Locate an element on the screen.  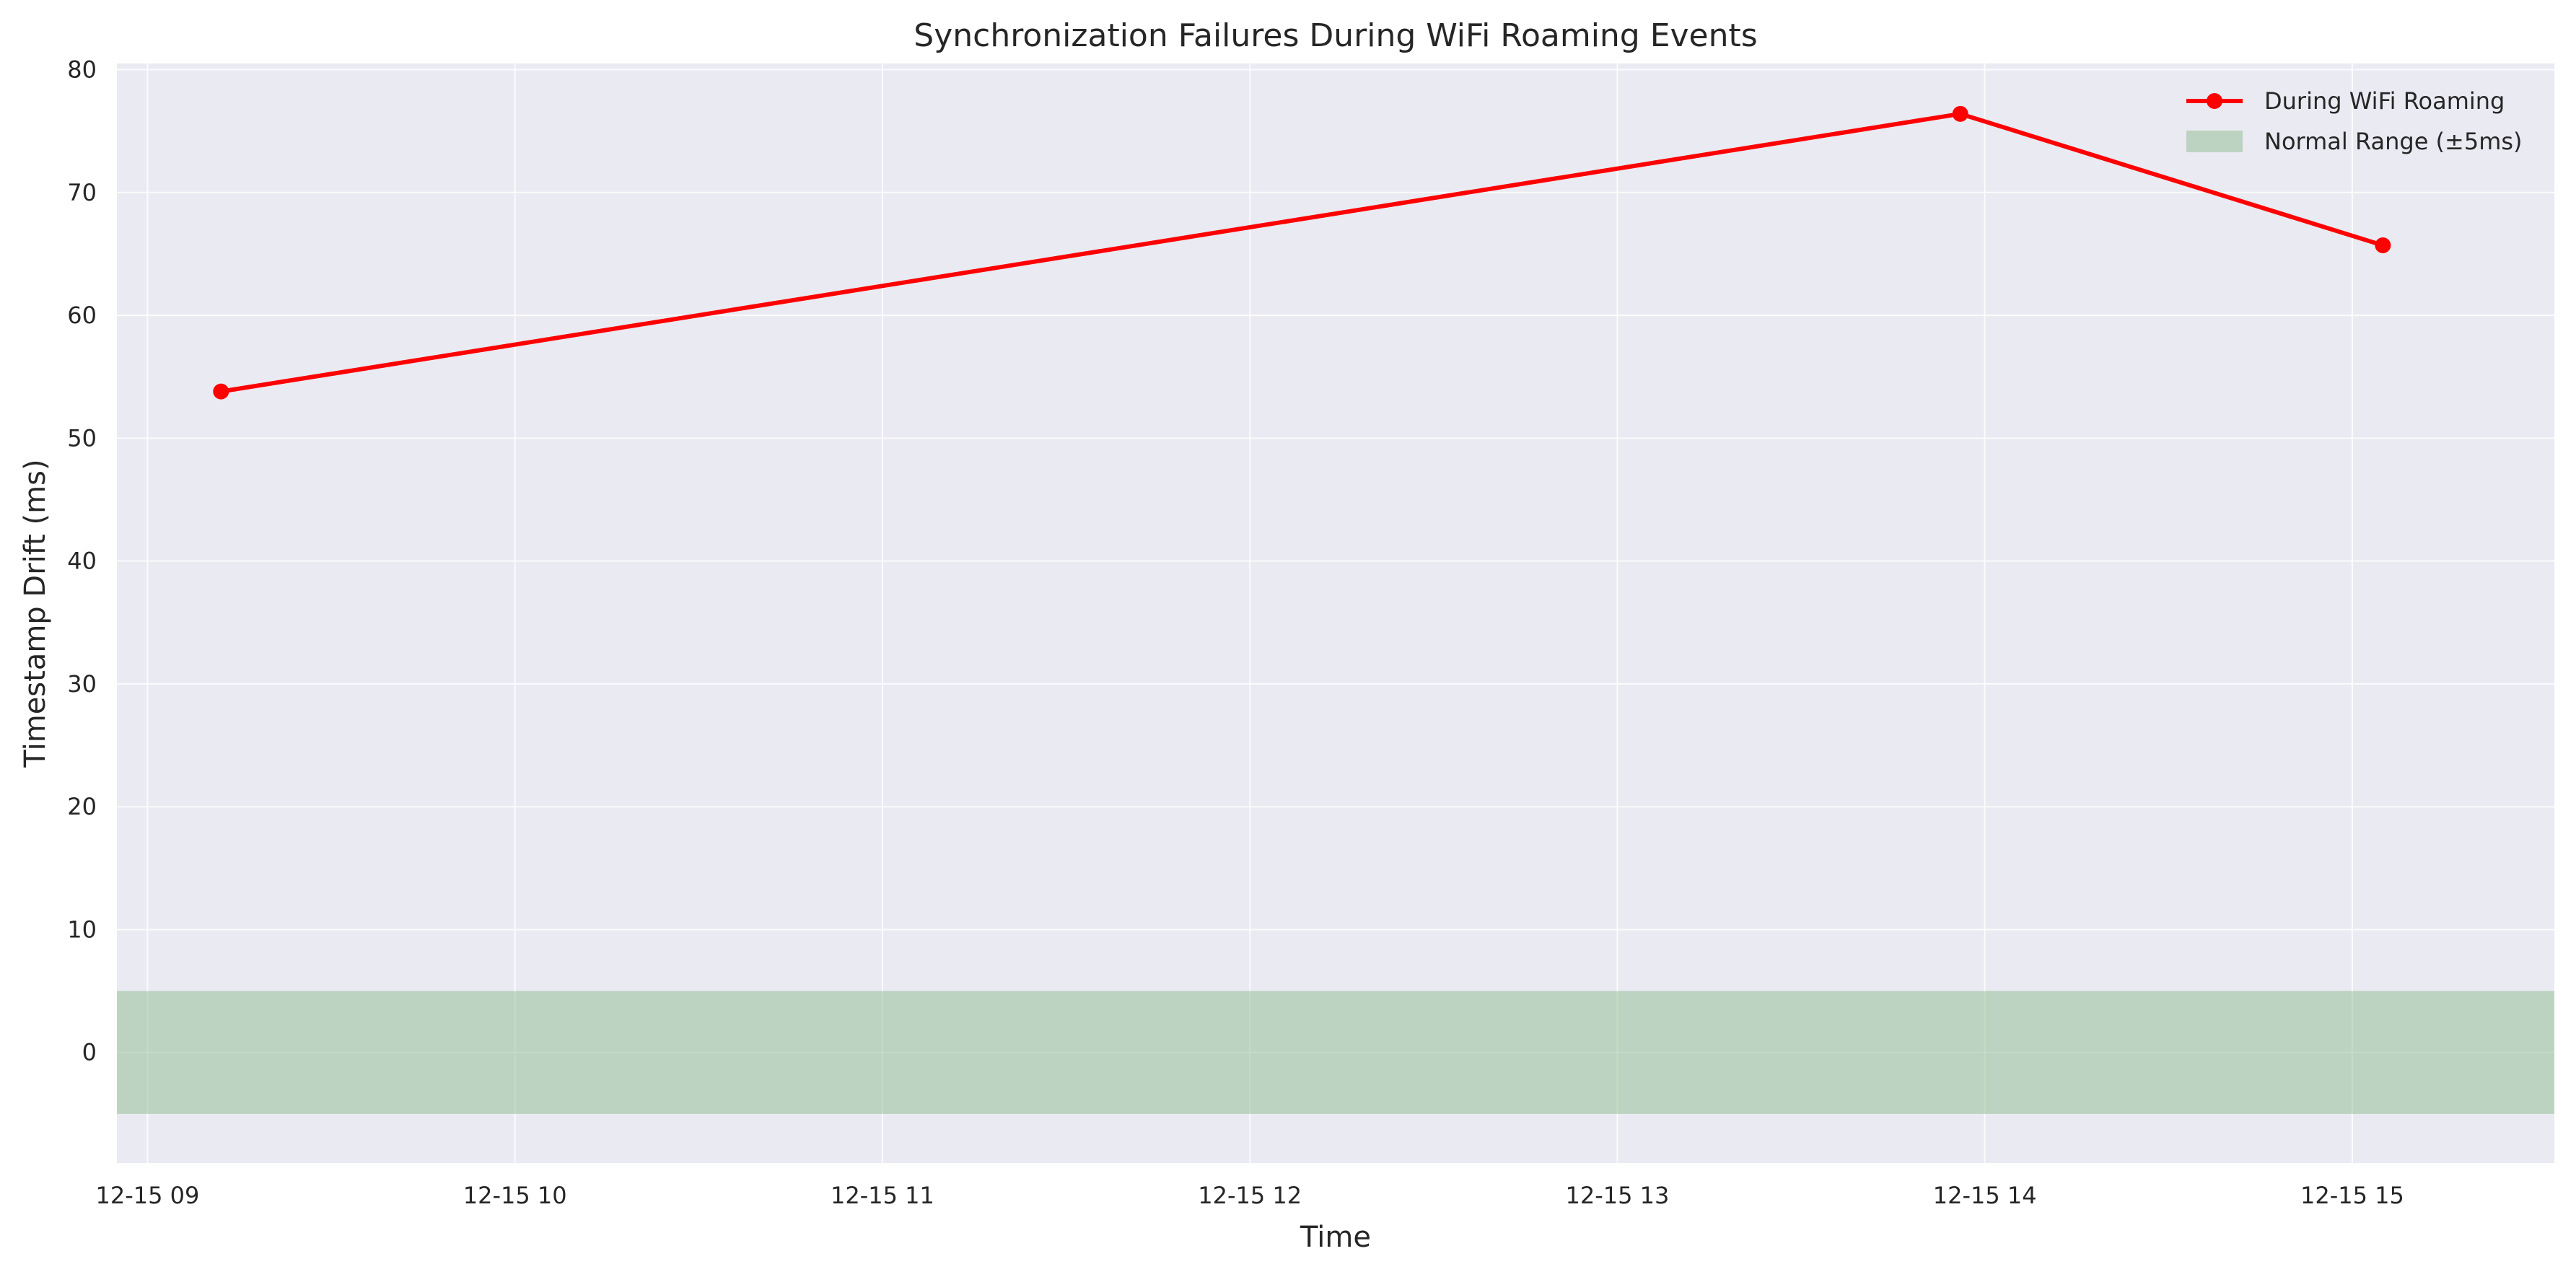
x-tick-label: 12-15 09 is located at coordinates (147, 1195).